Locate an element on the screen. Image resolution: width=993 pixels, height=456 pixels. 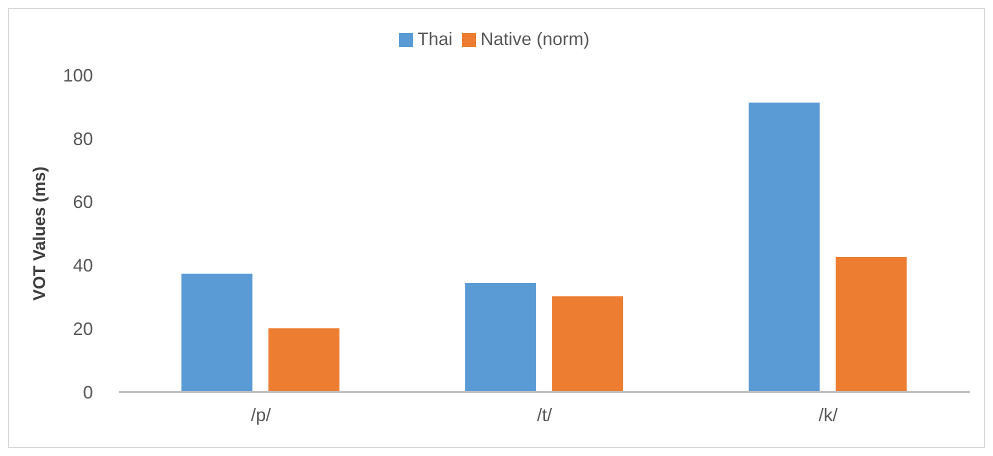
x-tick-label: /p/ is located at coordinates (260, 414).